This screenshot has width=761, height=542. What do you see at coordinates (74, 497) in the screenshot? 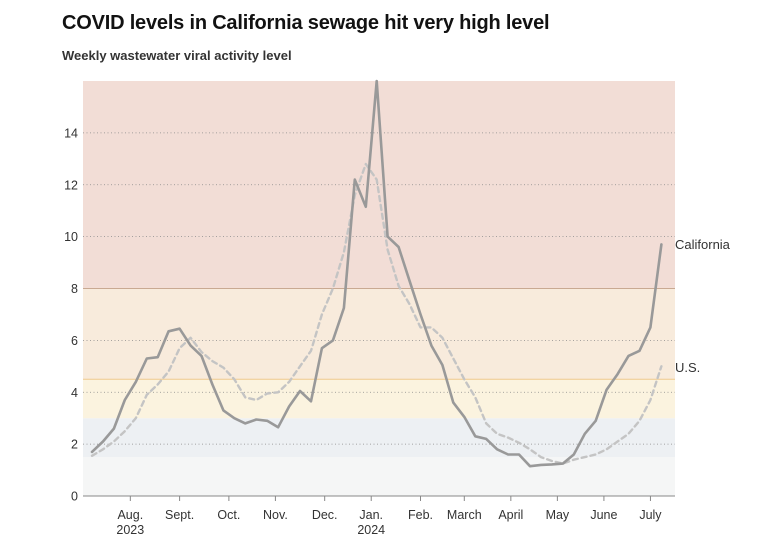
I see `y-tick-label: 0` at bounding box center [74, 497].